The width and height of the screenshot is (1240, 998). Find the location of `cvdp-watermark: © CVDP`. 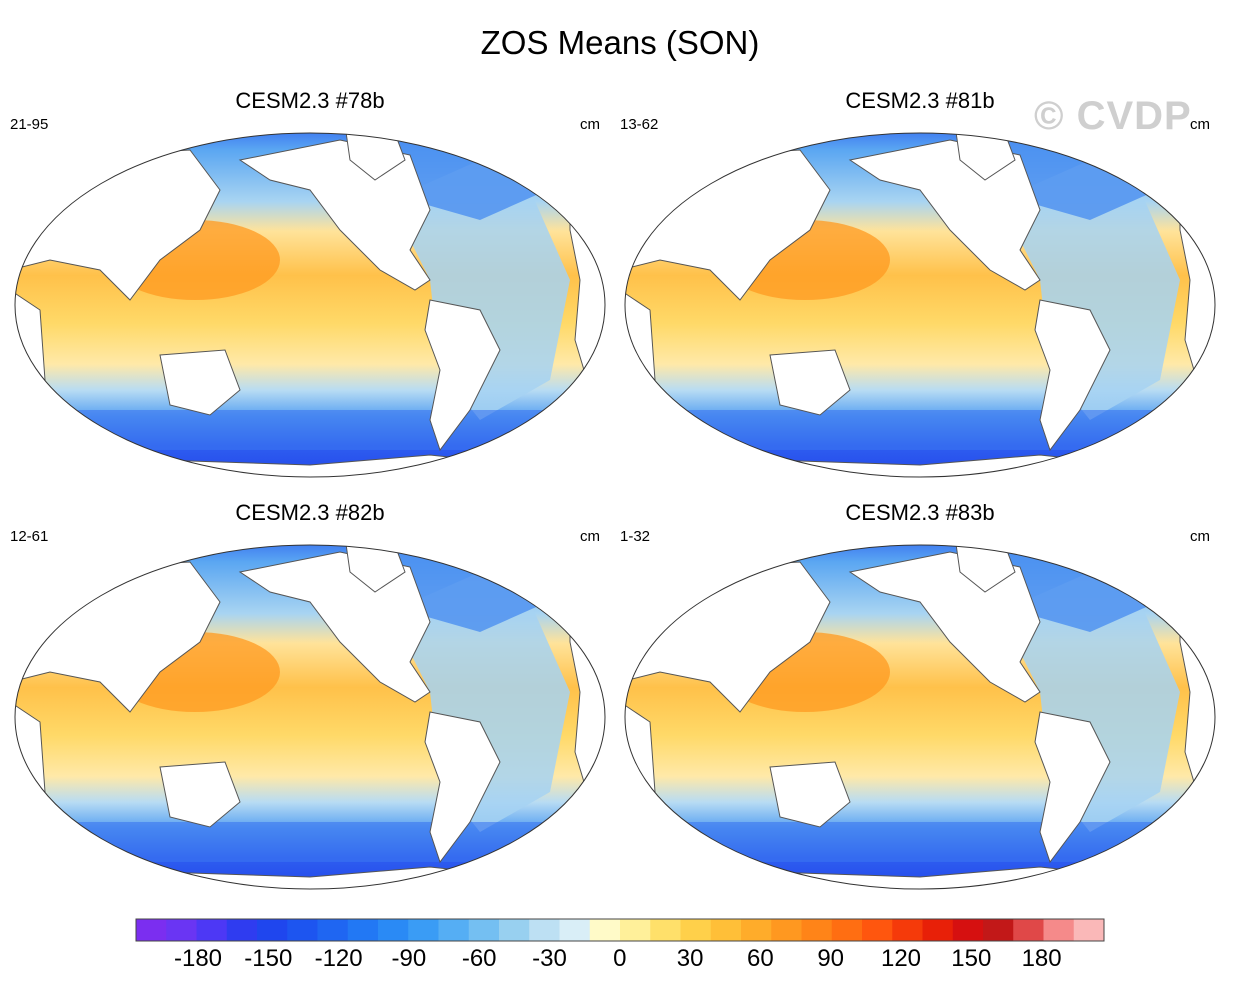

cvdp-watermark: © CVDP is located at coordinates (1113, 116).